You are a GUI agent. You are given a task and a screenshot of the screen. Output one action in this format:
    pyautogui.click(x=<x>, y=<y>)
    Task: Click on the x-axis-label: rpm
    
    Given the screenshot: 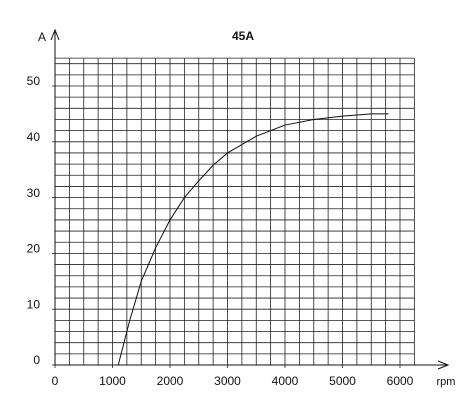 What is the action you would take?
    pyautogui.click(x=446, y=382)
    